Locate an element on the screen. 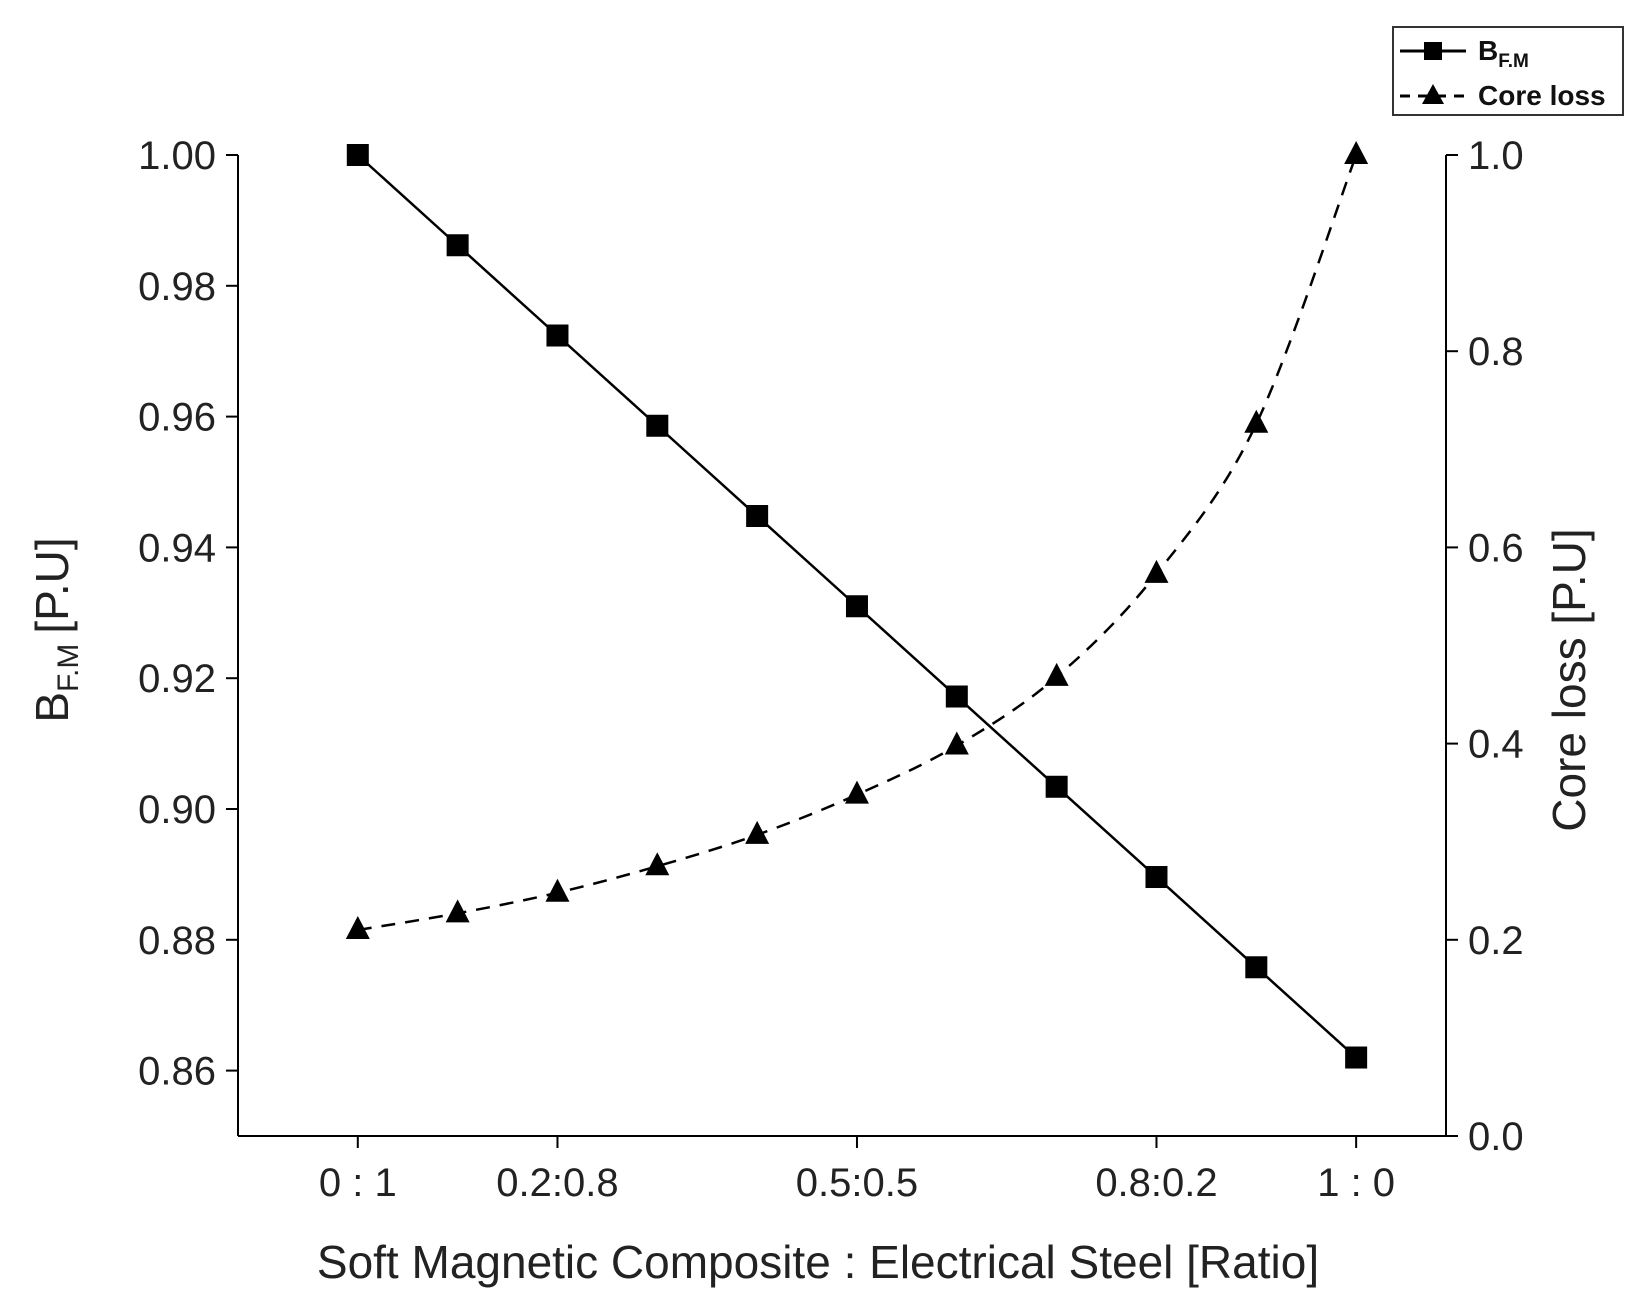  legend-marker-bfm is located at coordinates (1433, 51).